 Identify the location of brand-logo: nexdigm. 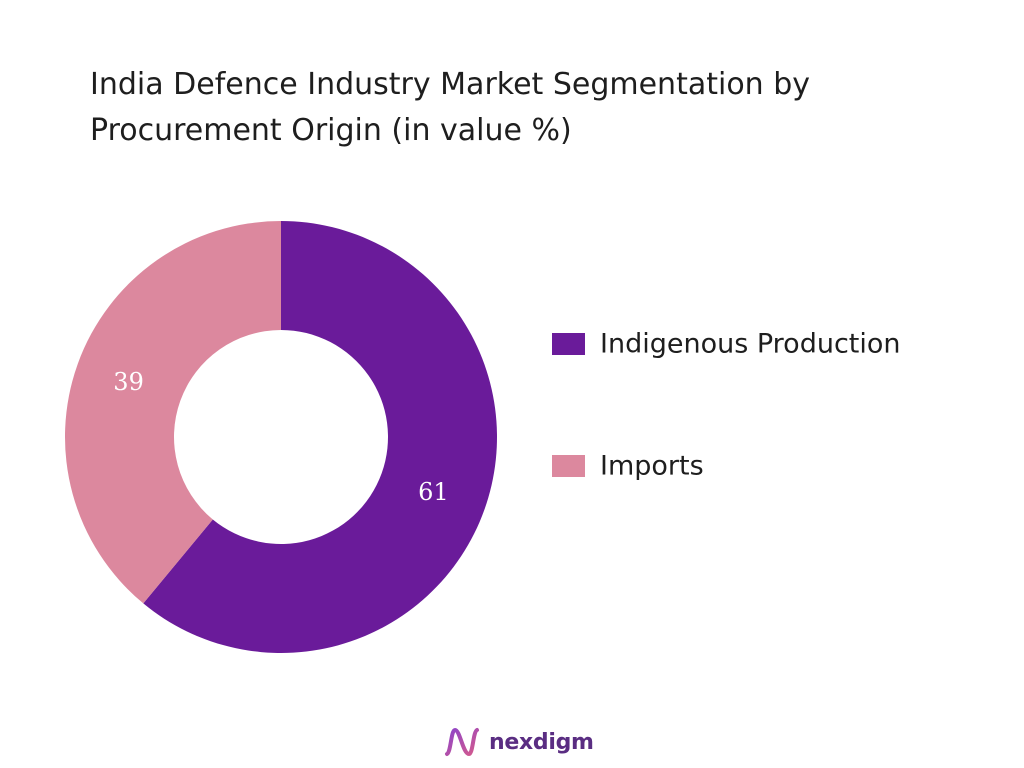
(518, 742).